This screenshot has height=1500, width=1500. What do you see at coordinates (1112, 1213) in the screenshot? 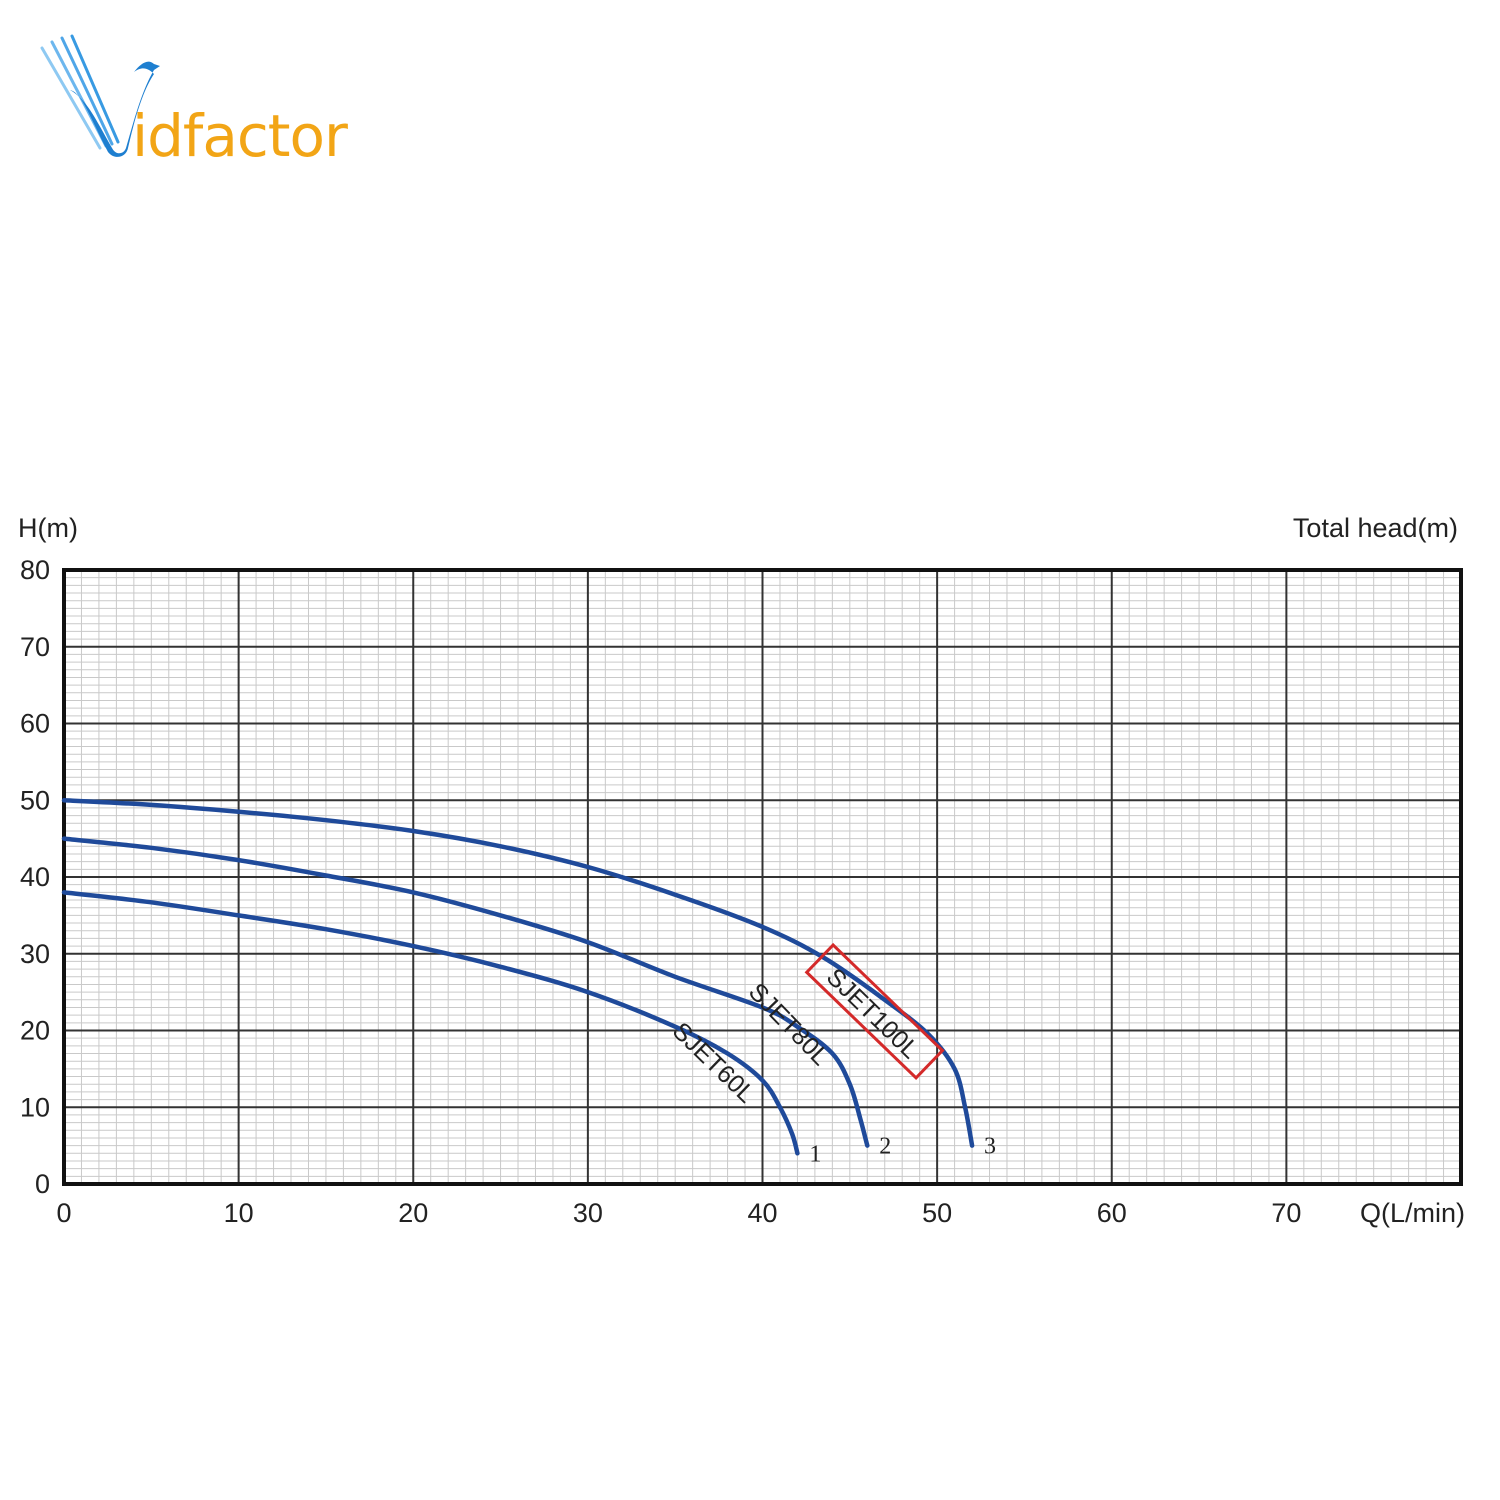
I see `x-tick-label: 60` at bounding box center [1112, 1213].